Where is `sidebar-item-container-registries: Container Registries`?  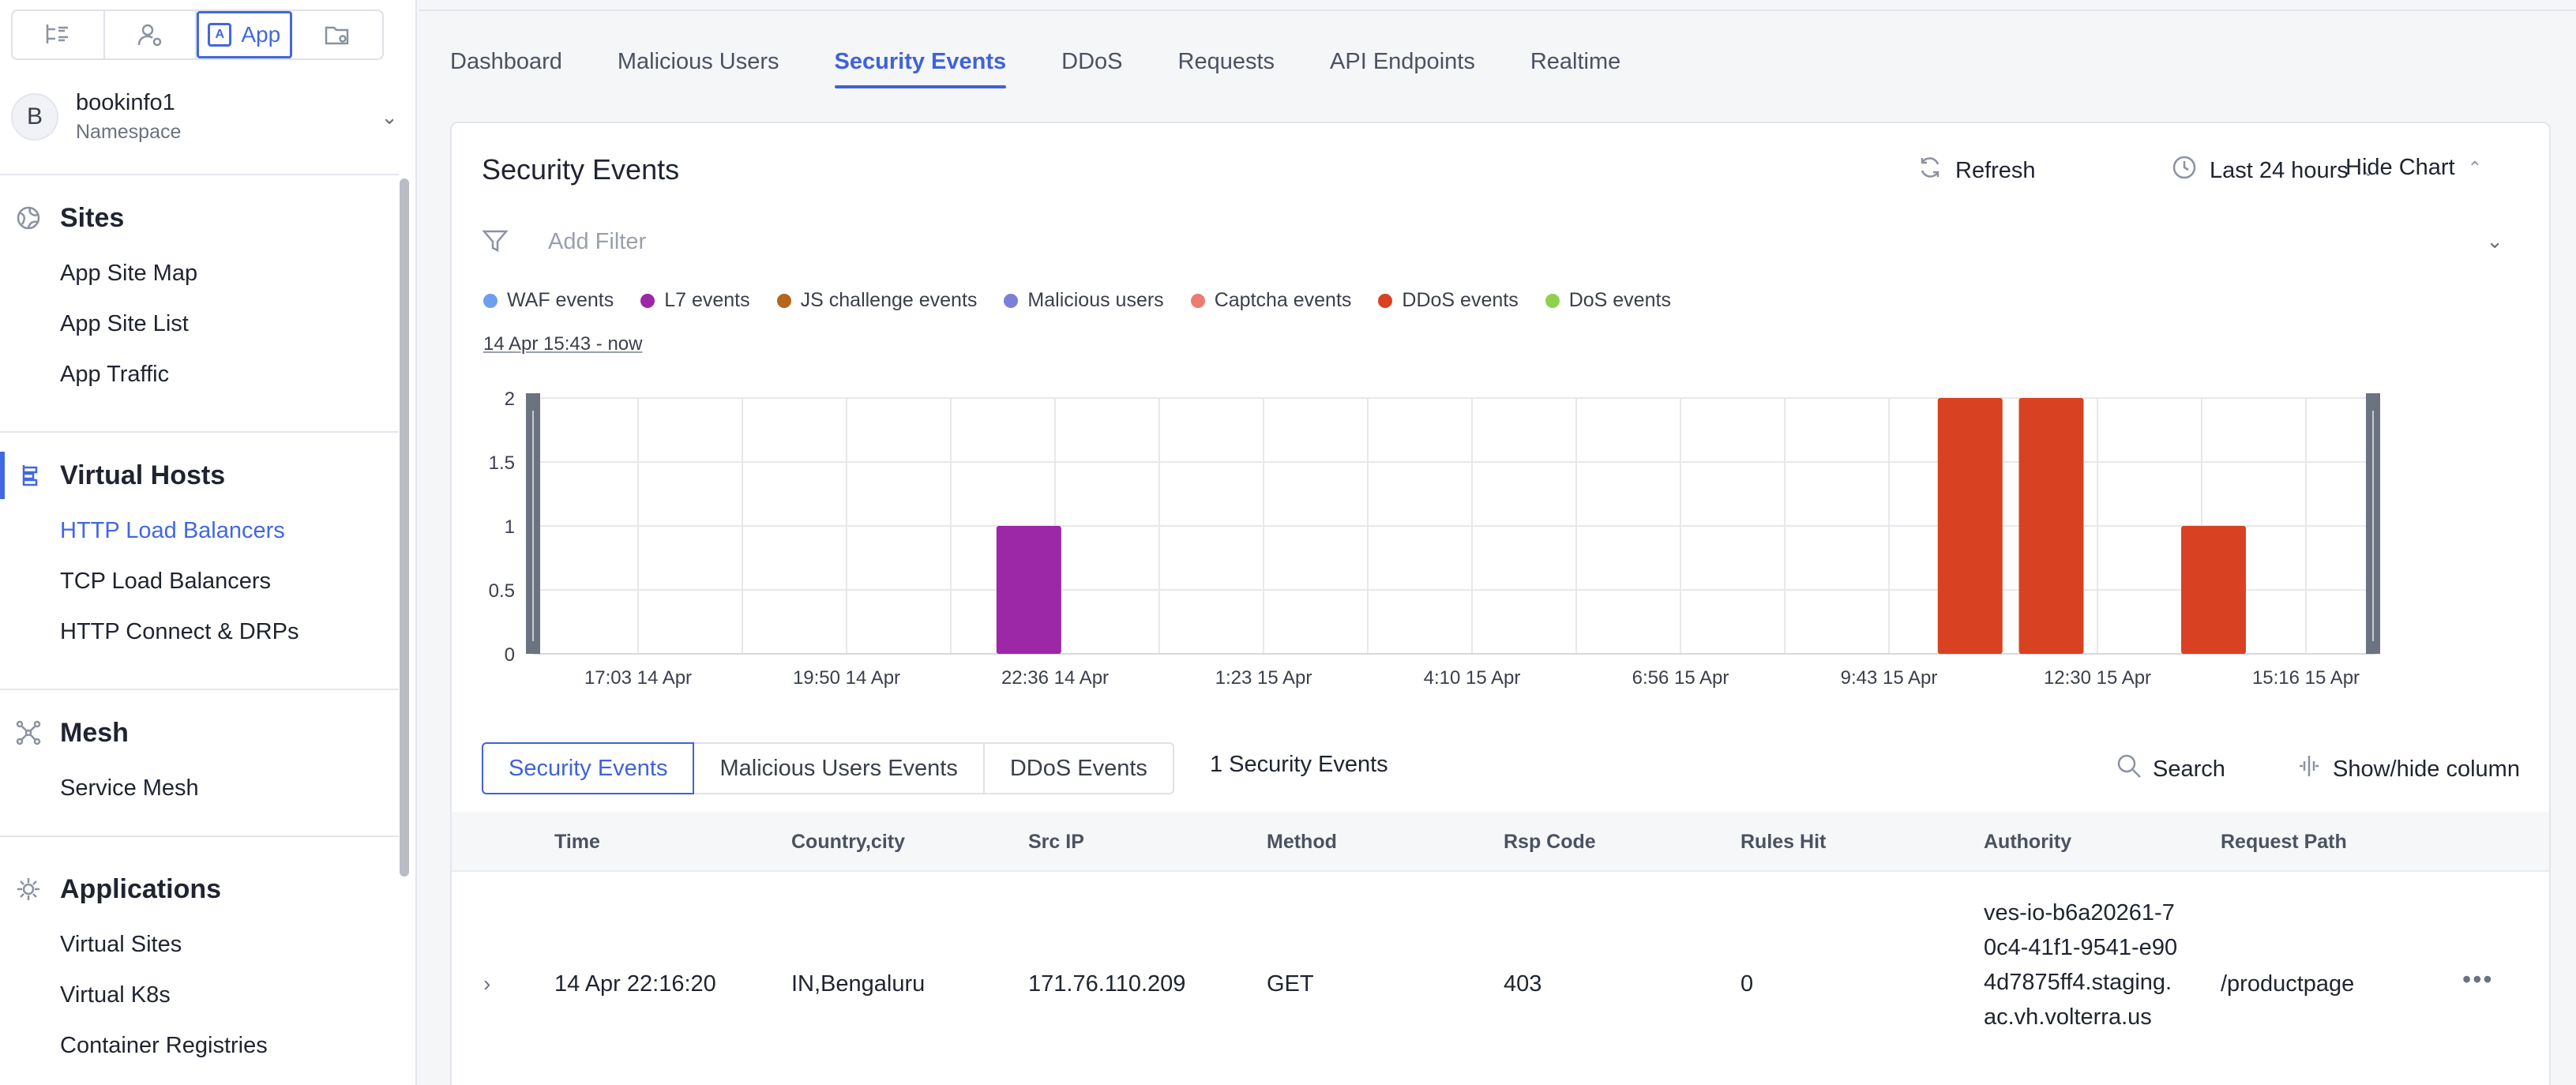
sidebar-item-container-registries: Container Registries is located at coordinates (164, 1045).